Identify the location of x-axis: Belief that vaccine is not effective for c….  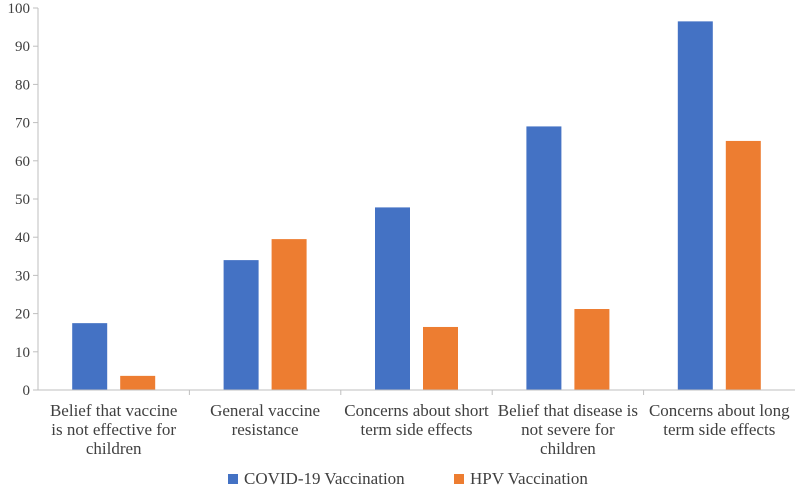
(416, 423).